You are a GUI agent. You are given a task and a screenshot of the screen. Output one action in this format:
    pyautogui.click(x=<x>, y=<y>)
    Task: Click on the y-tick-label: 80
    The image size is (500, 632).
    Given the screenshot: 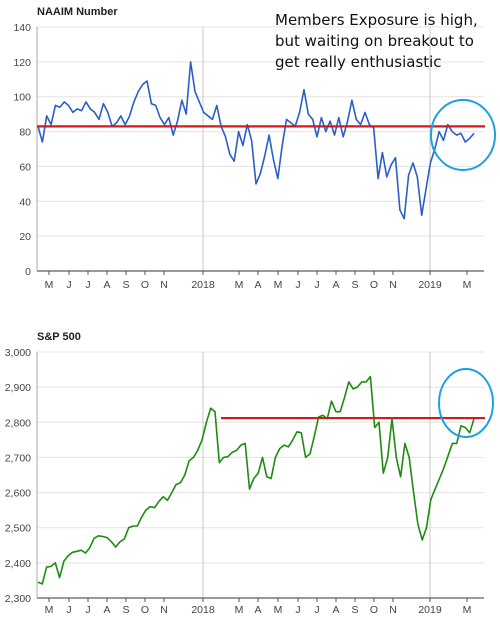 What is the action you would take?
    pyautogui.click(x=25, y=133)
    